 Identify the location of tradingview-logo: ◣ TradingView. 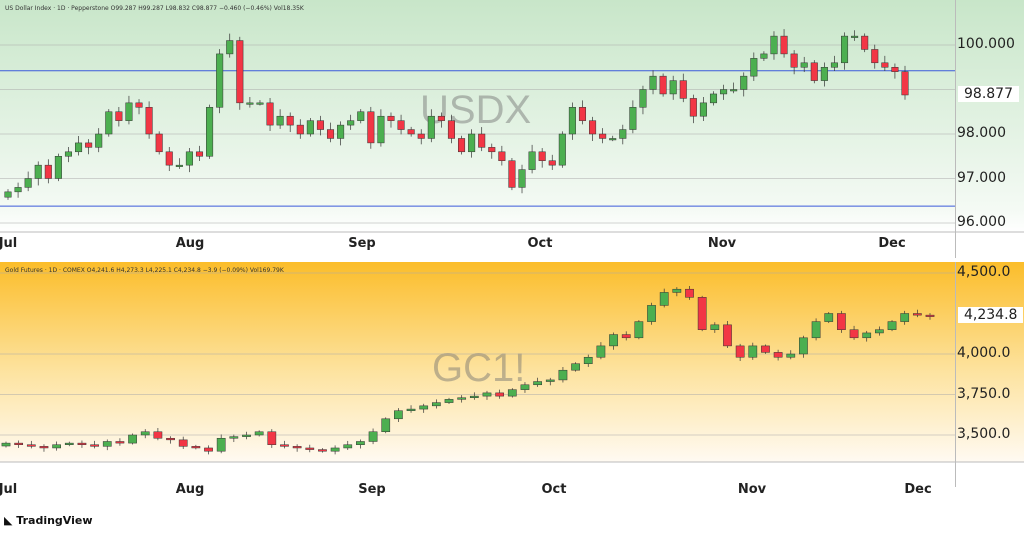
(48, 520).